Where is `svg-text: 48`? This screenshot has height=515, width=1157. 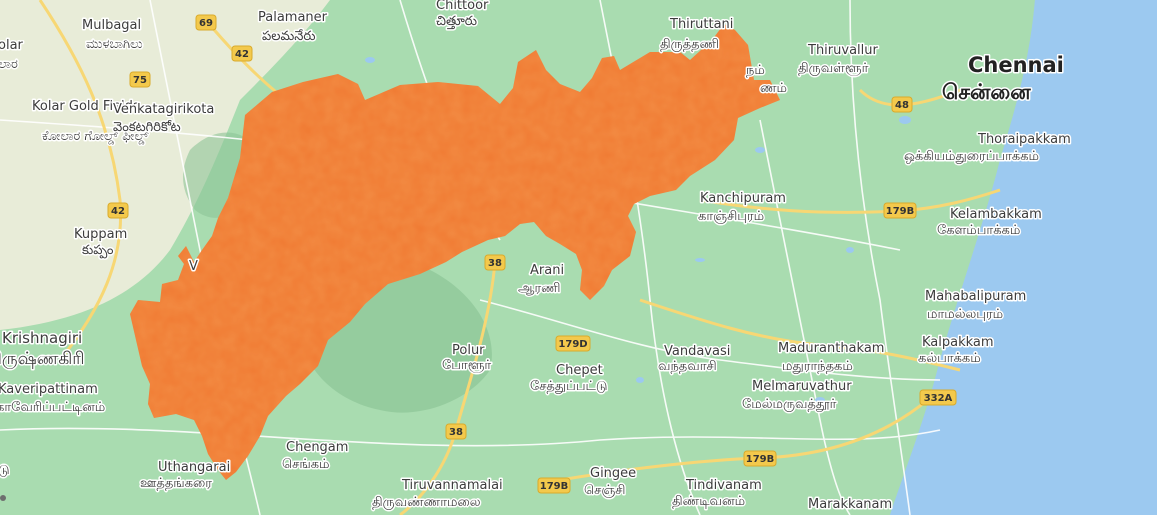
svg-text: 48 is located at coordinates (902, 105).